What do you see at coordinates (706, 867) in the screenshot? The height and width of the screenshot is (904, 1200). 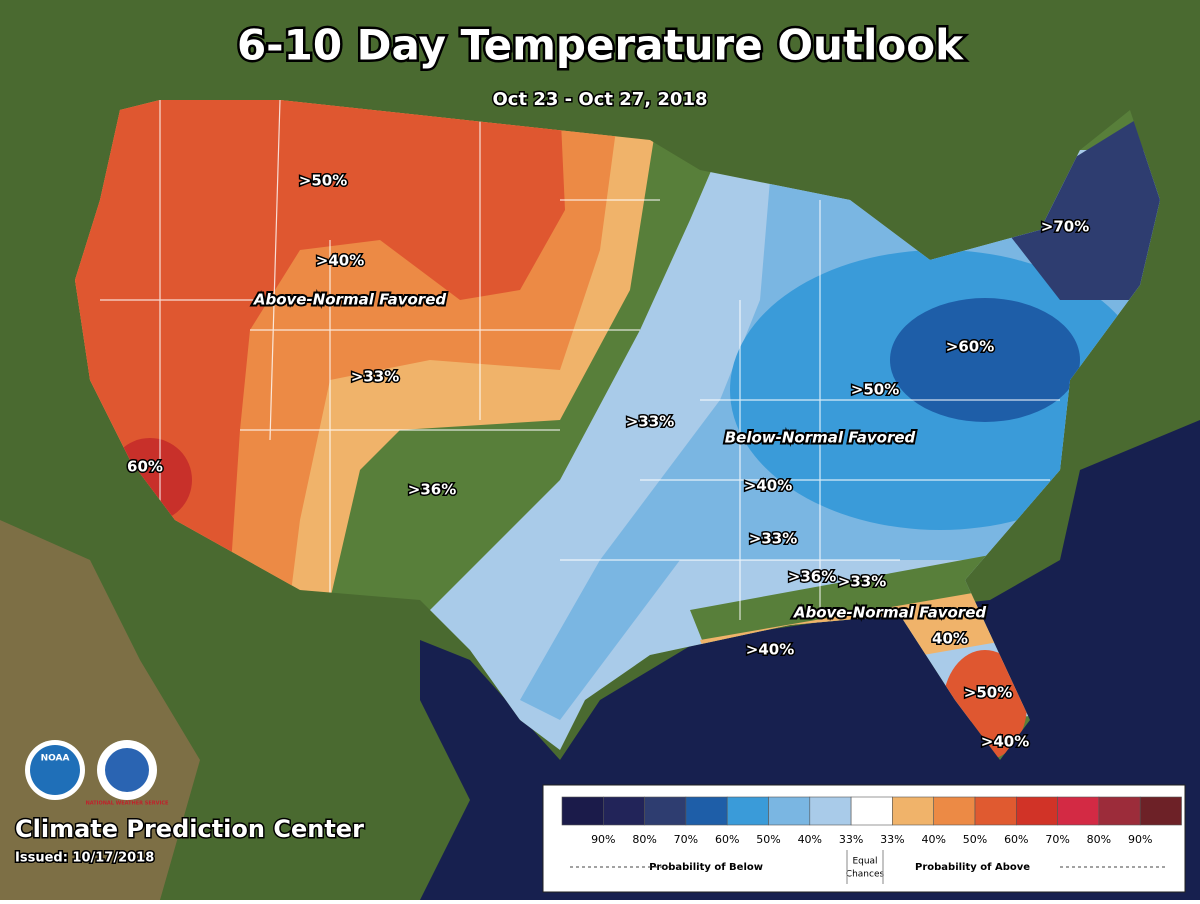 I see `legend-below: Probability of Below` at bounding box center [706, 867].